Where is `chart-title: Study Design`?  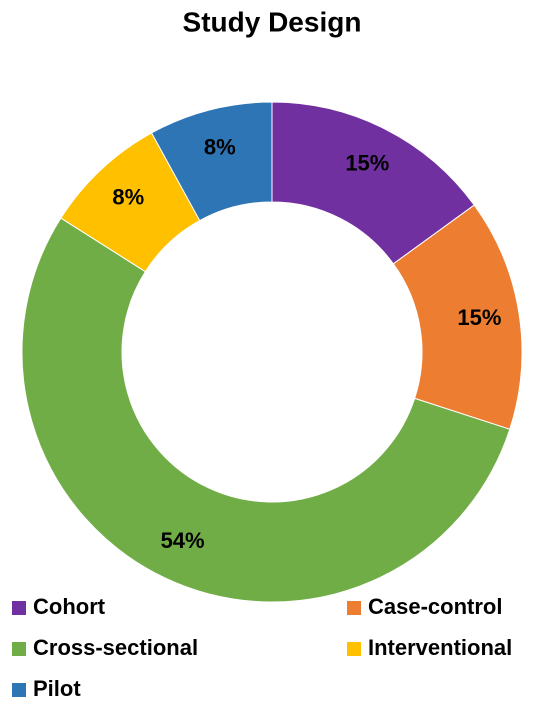 chart-title: Study Design is located at coordinates (272, 21).